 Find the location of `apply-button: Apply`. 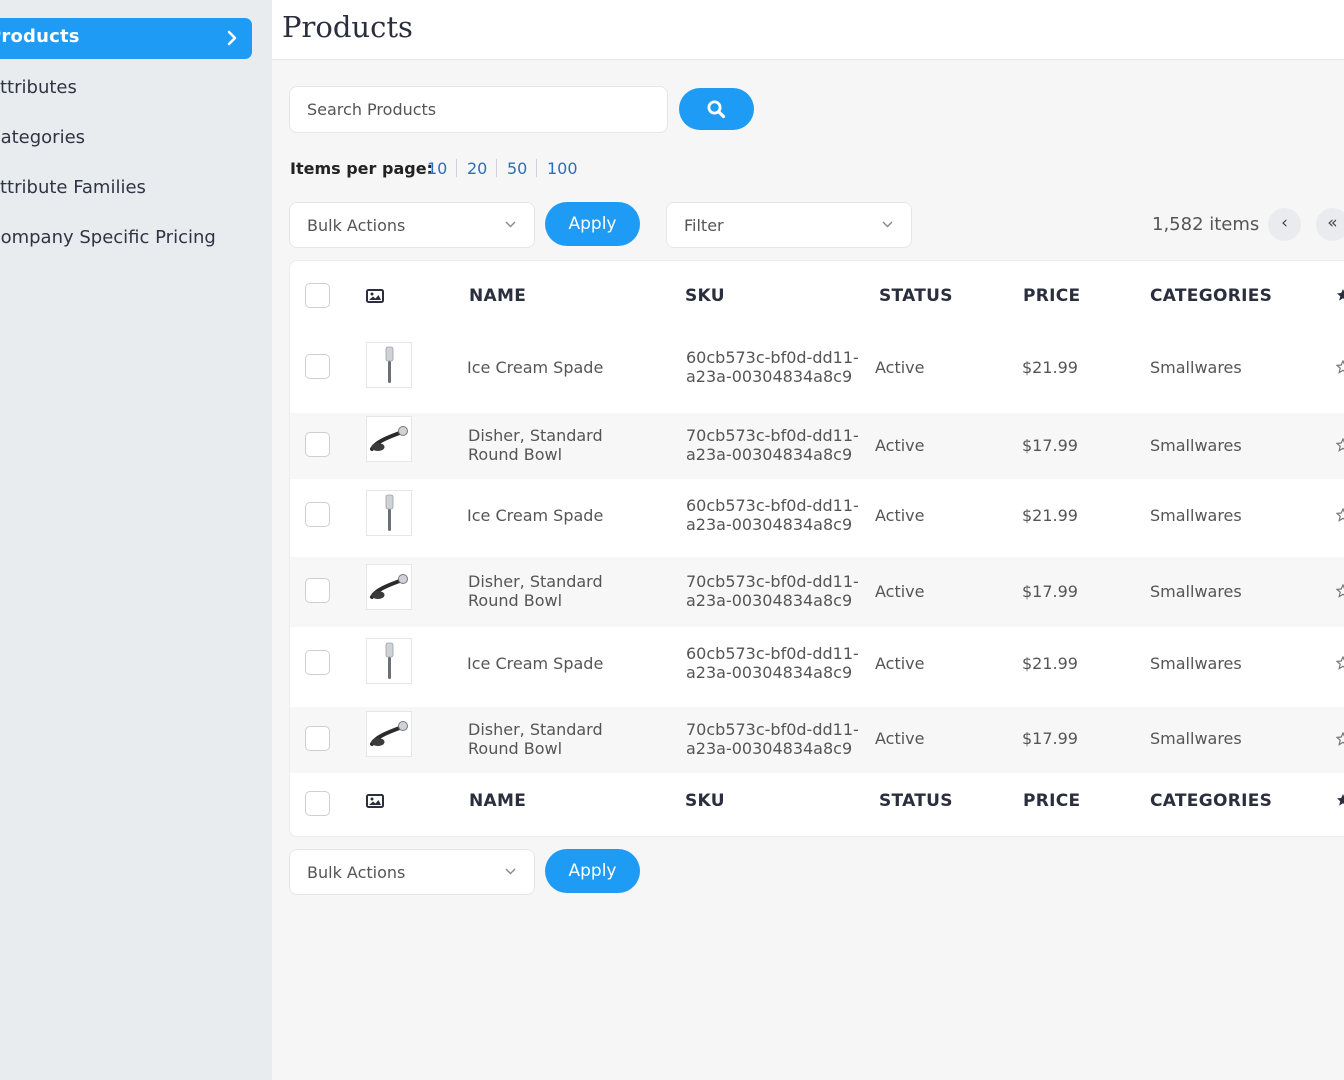

apply-button: Apply is located at coordinates (592, 224).